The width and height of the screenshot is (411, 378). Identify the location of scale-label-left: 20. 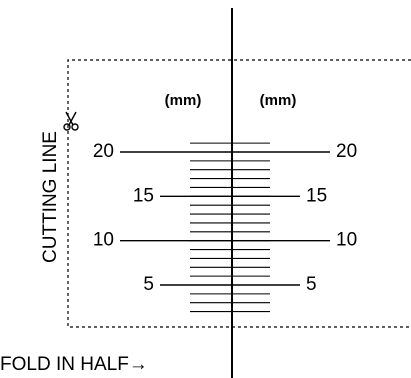
(103, 151).